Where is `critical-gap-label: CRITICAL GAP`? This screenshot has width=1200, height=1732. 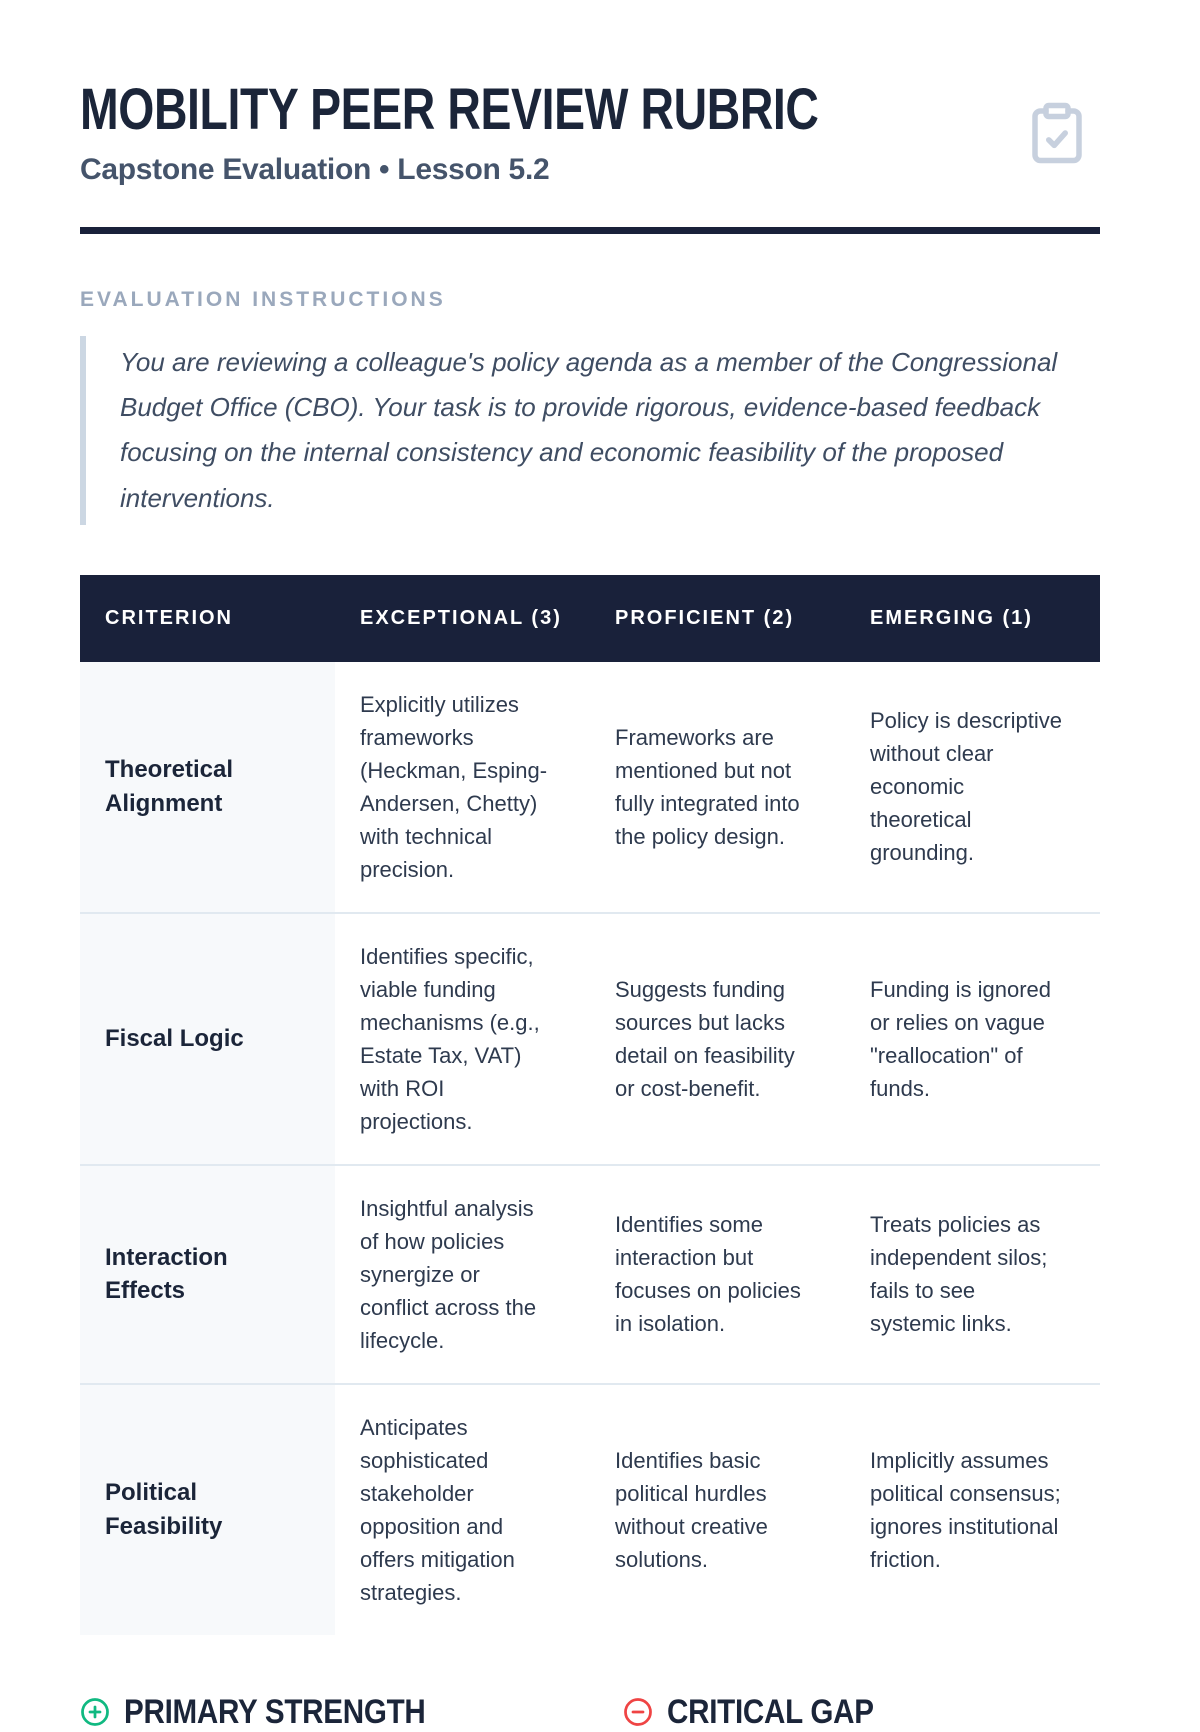 critical-gap-label: CRITICAL GAP is located at coordinates (770, 1711).